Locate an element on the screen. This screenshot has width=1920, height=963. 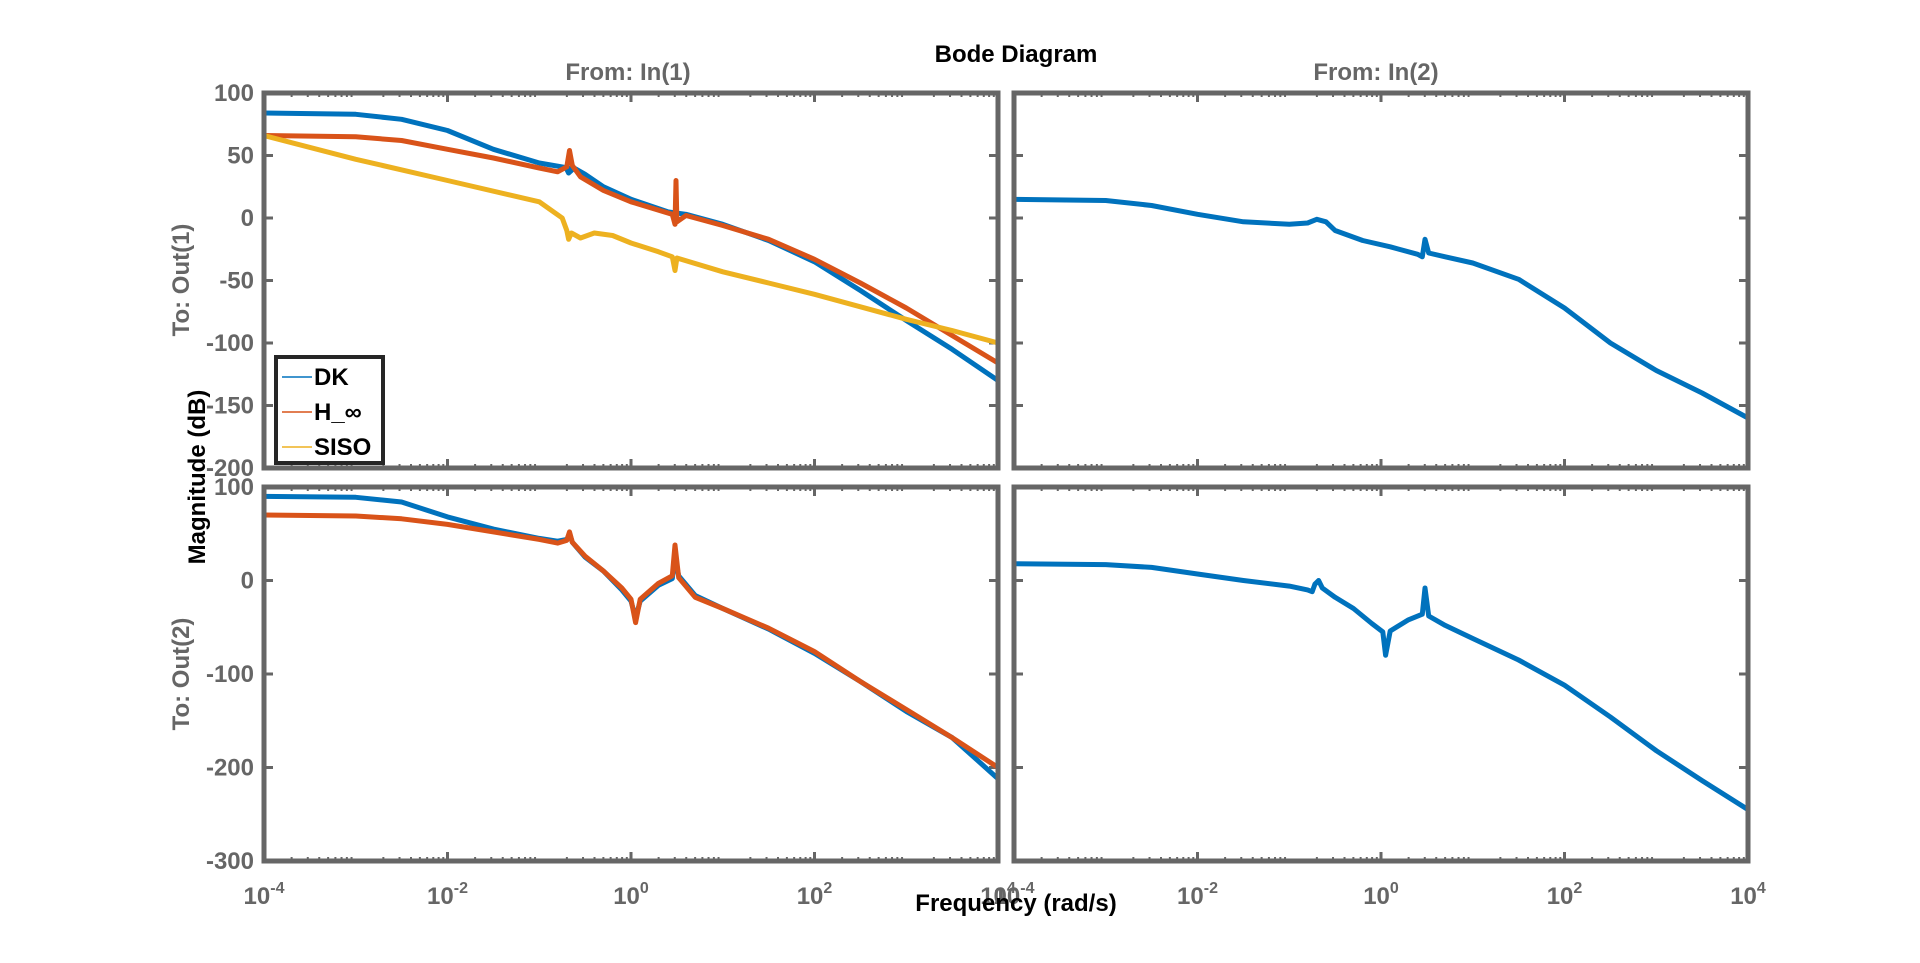
legend-label: DK is located at coordinates (331, 377).